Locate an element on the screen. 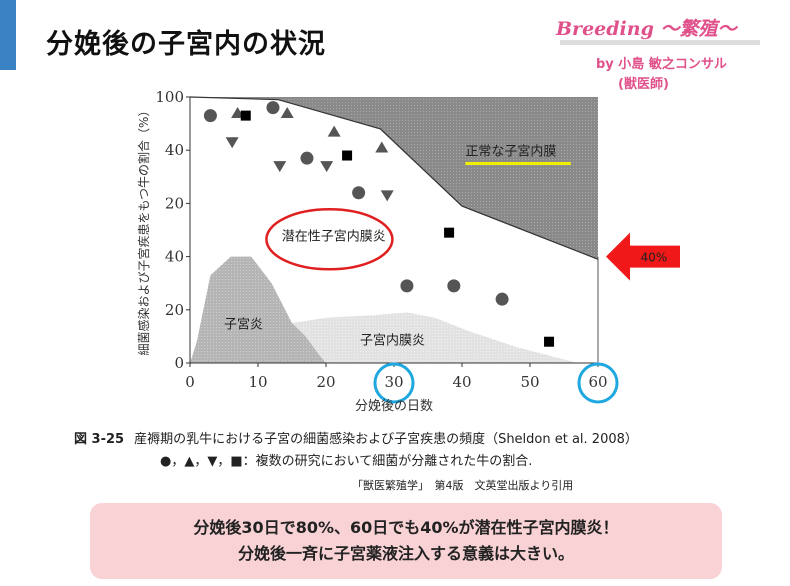 The width and height of the screenshot is (790, 586). normal-boundary-line is located at coordinates (394, 178).